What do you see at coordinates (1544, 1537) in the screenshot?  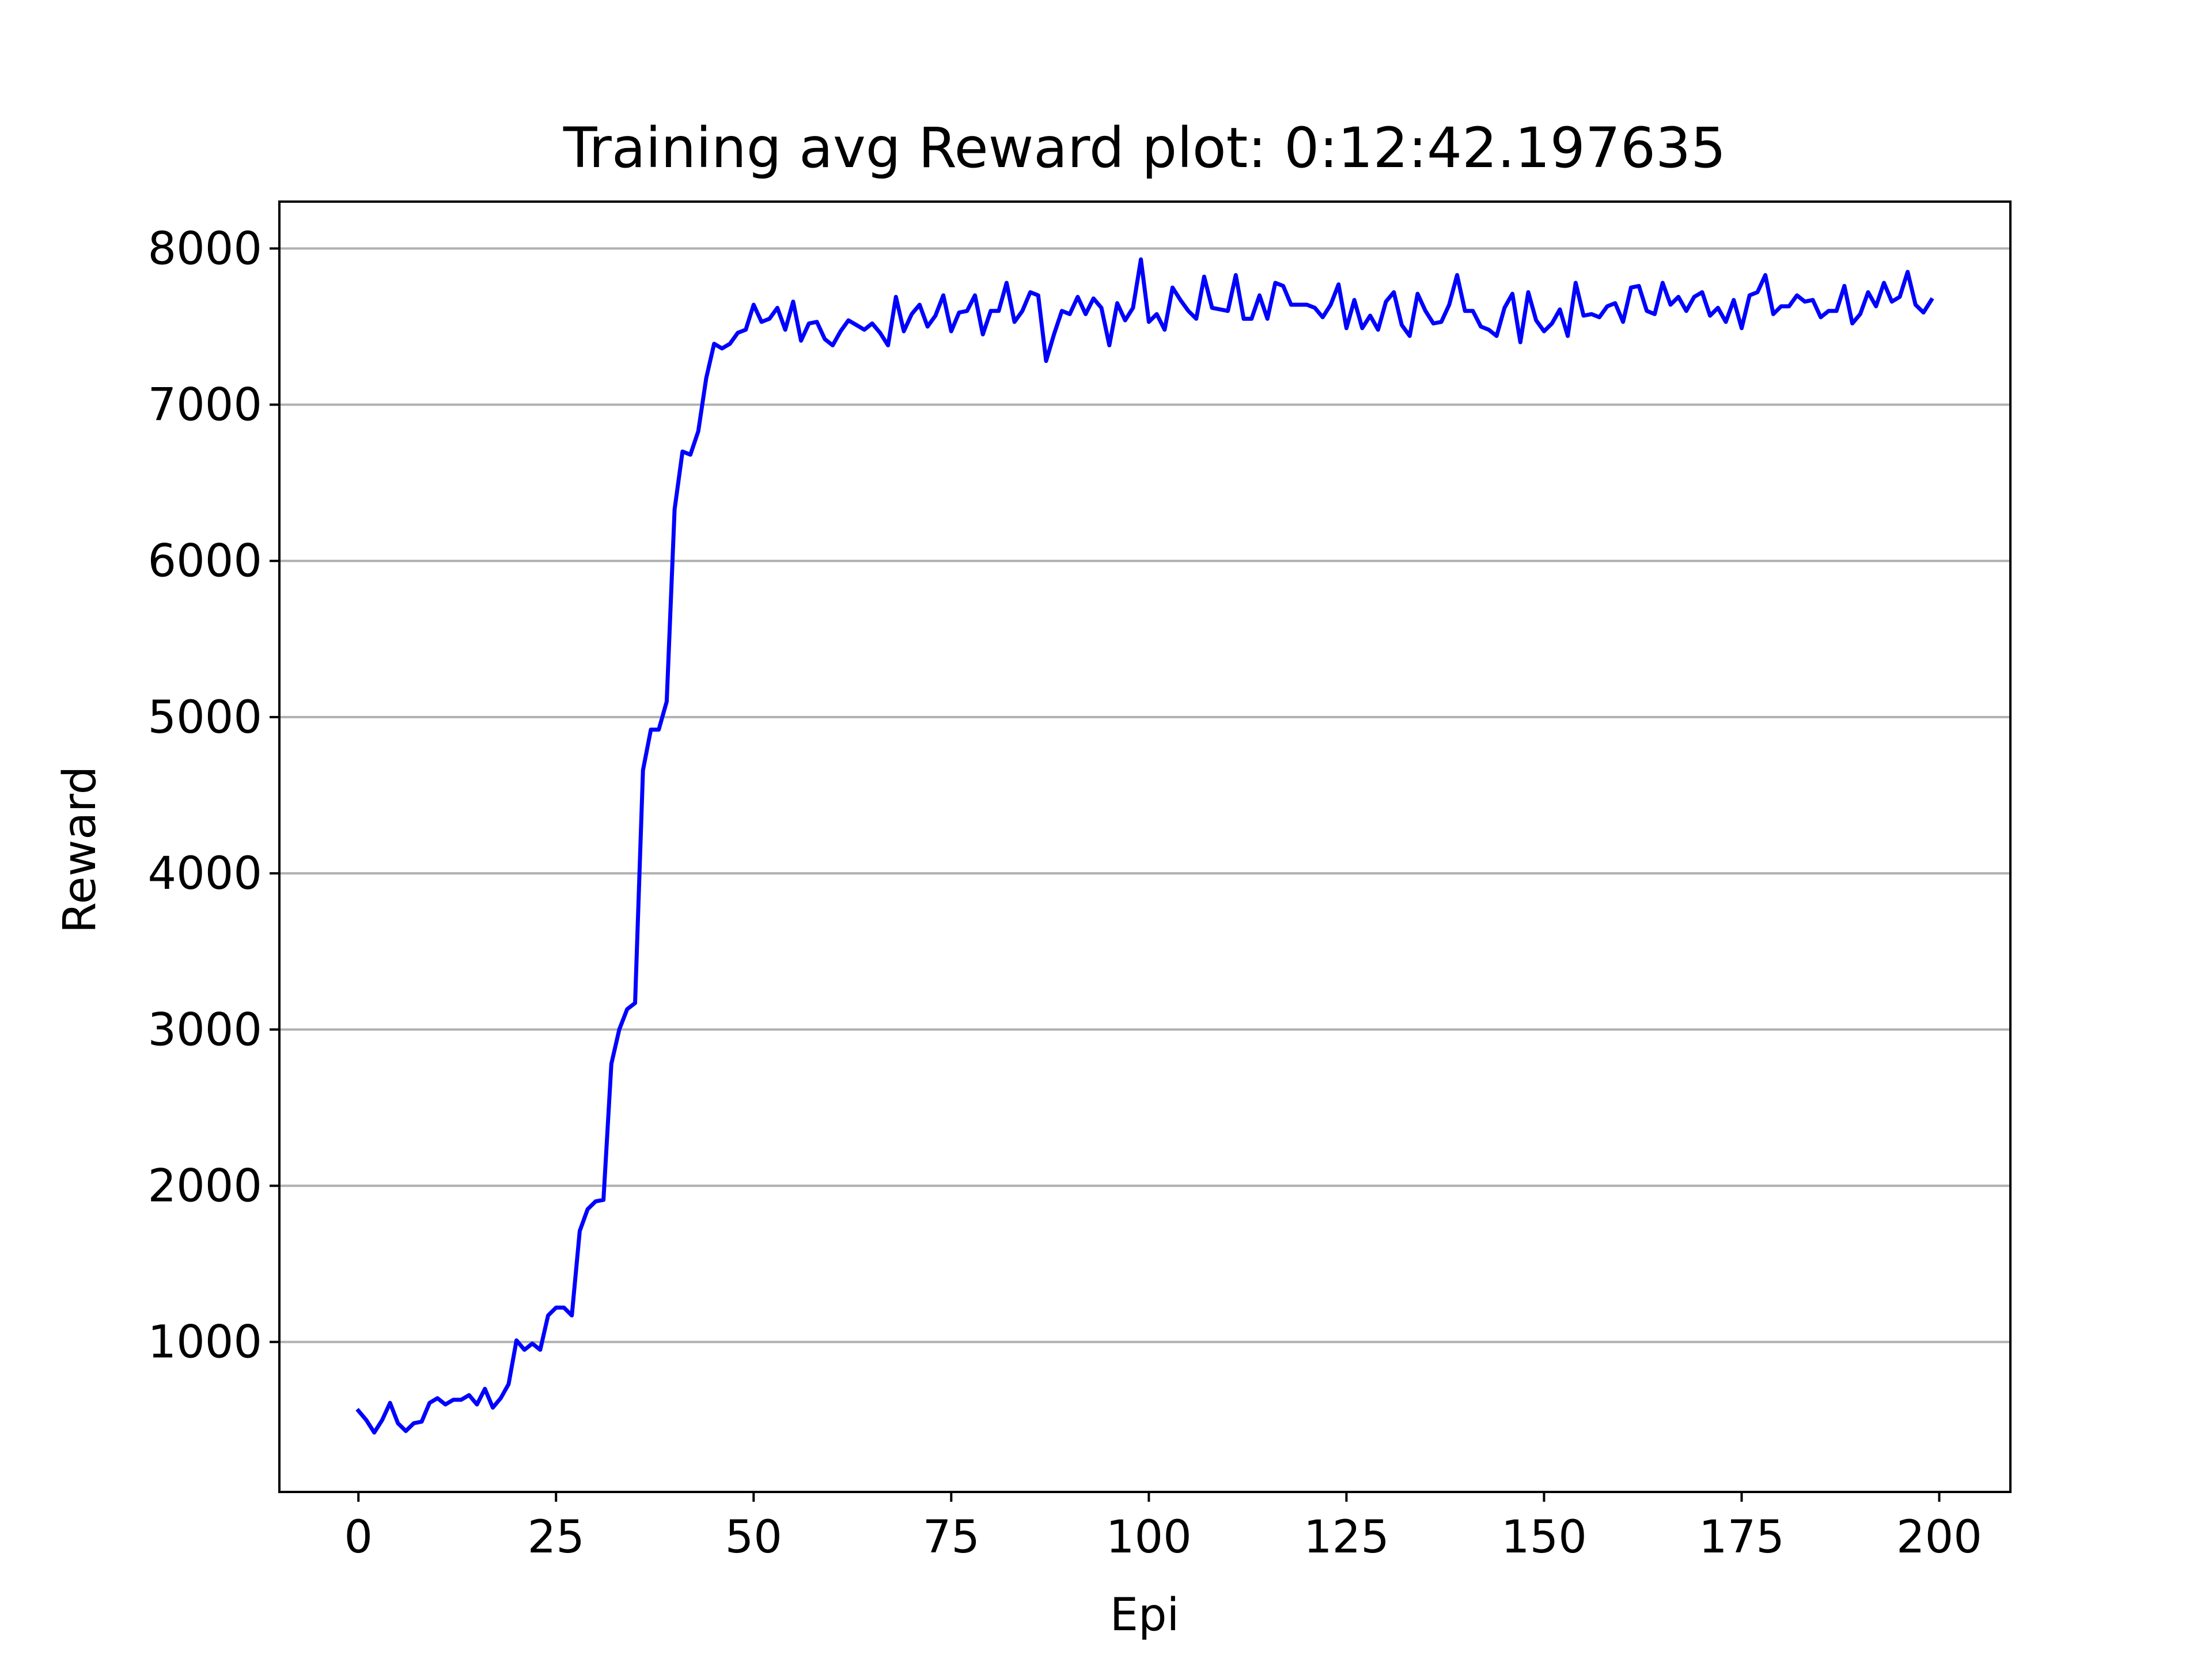 I see `x-tick-label: 150` at bounding box center [1544, 1537].